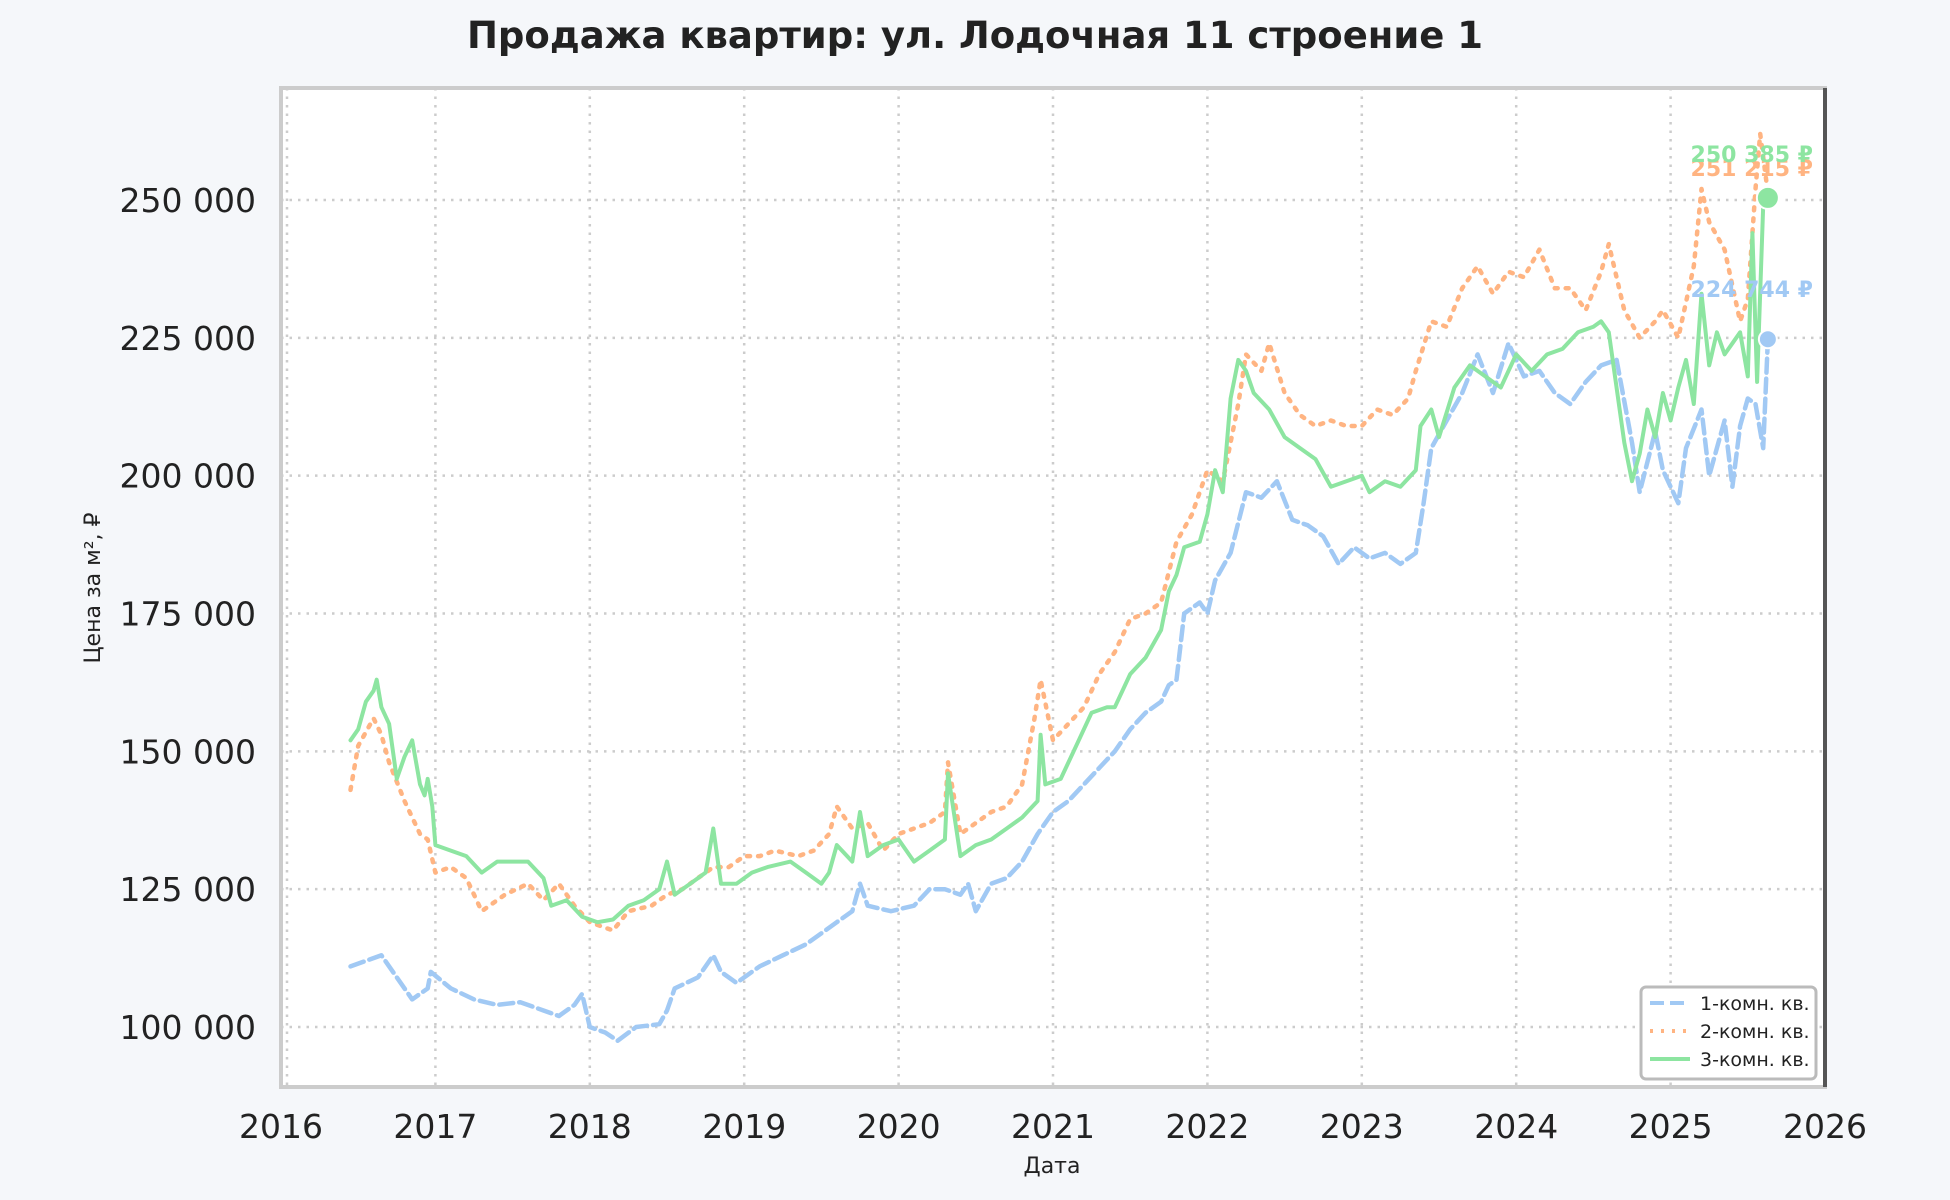  Describe the element at coordinates (1053, 1126) in the screenshot. I see `x-tick-label: 2021` at that location.